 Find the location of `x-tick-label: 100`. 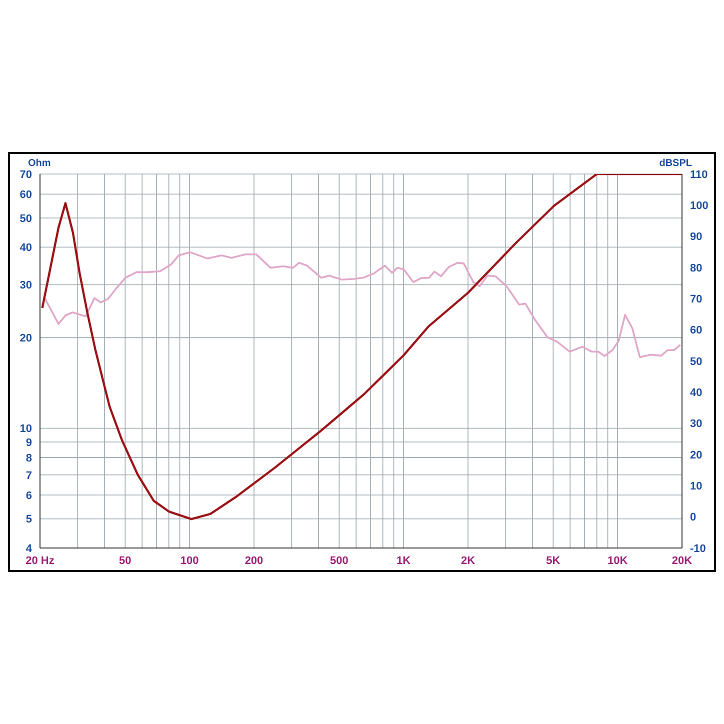

x-tick-label: 100 is located at coordinates (189, 560).